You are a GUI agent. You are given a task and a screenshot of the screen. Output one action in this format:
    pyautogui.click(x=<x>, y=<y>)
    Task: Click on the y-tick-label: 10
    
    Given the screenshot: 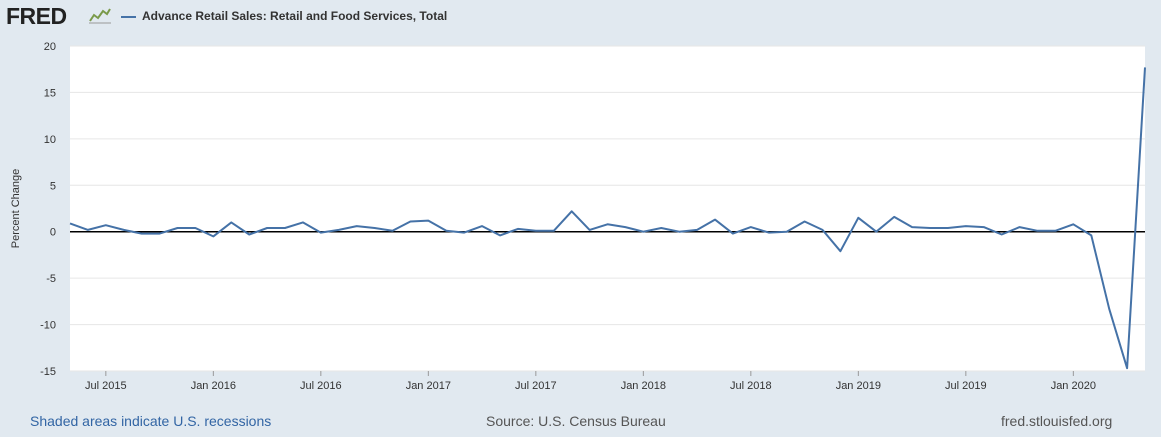 What is the action you would take?
    pyautogui.click(x=50, y=140)
    